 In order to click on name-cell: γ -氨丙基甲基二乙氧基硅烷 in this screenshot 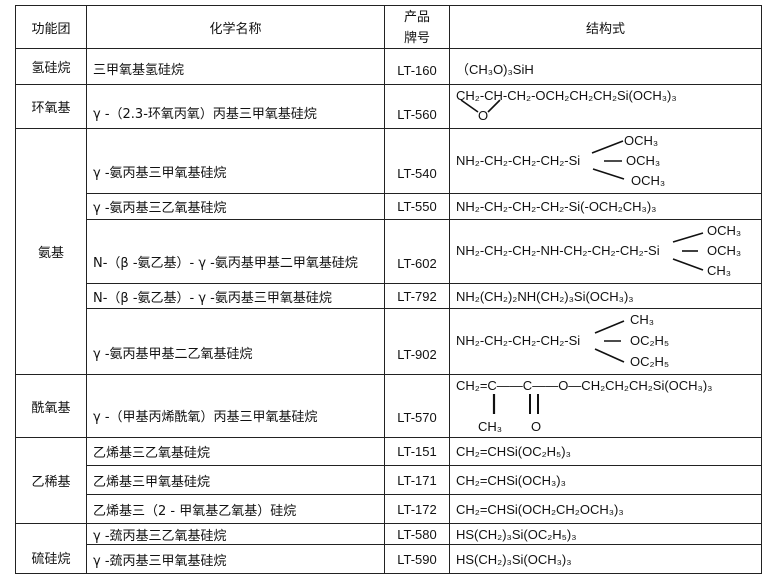, I will do `click(235, 341)`.